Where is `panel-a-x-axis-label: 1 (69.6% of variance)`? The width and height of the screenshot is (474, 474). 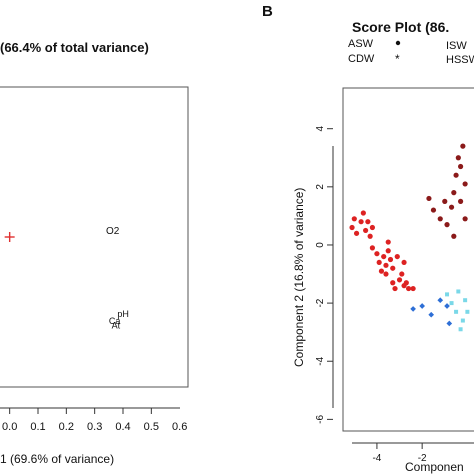 panel-a-x-axis-label: 1 (69.6% of variance) is located at coordinates (57, 459).